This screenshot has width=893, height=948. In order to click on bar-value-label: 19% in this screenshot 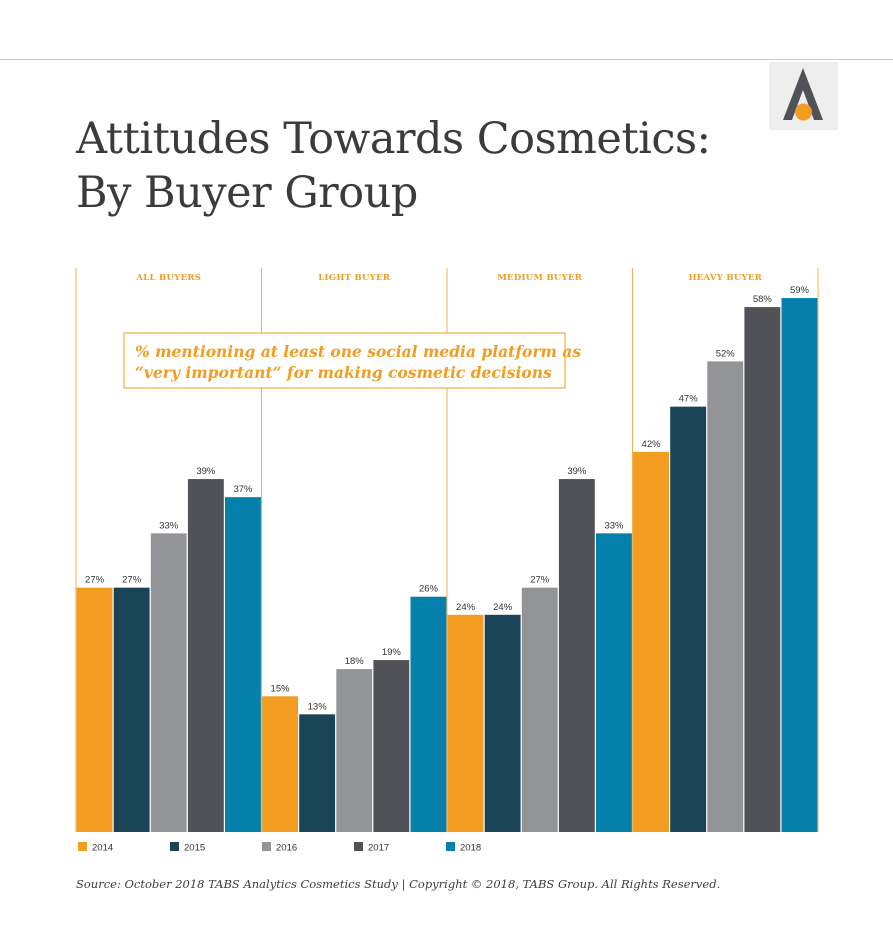, I will do `click(392, 652)`.